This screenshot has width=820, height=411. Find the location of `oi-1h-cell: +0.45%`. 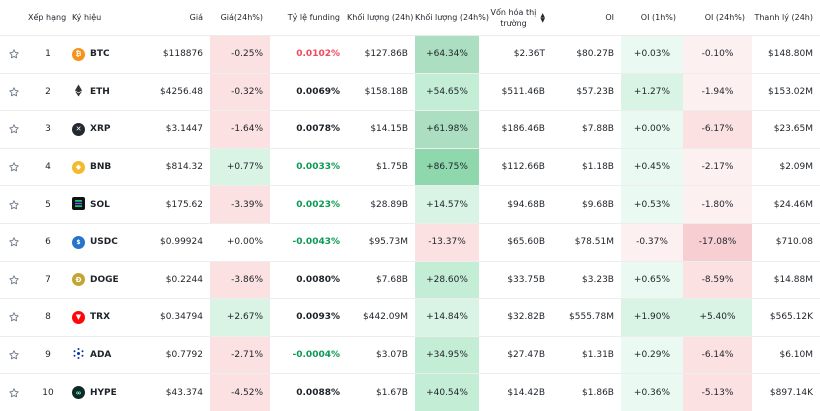

oi-1h-cell: +0.45% is located at coordinates (652, 166).